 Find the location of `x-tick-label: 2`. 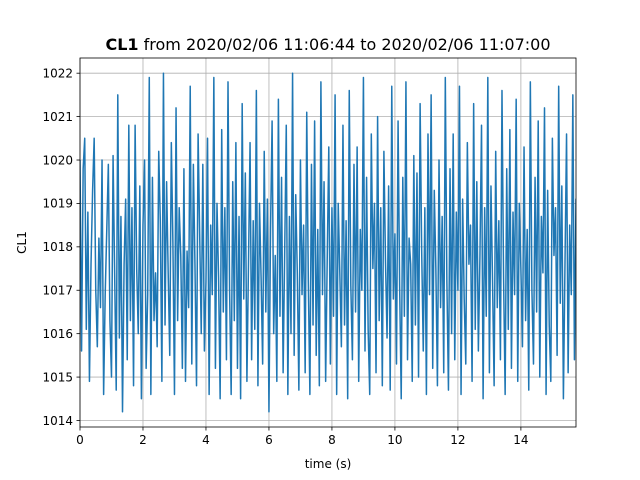

x-tick-label: 2 is located at coordinates (143, 440).